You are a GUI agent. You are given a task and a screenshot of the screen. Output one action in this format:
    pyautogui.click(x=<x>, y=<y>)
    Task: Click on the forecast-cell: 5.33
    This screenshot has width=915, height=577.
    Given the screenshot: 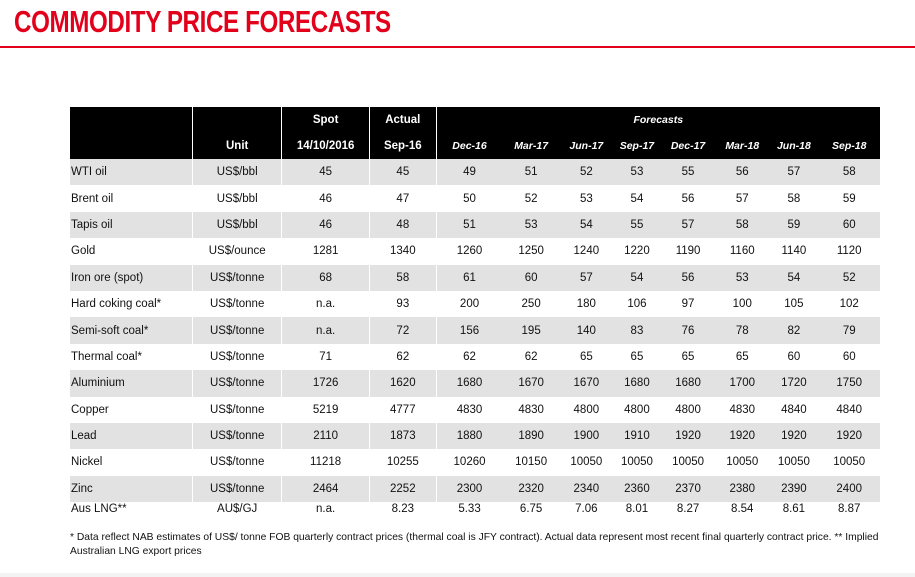 What is the action you would take?
    pyautogui.click(x=469, y=511)
    